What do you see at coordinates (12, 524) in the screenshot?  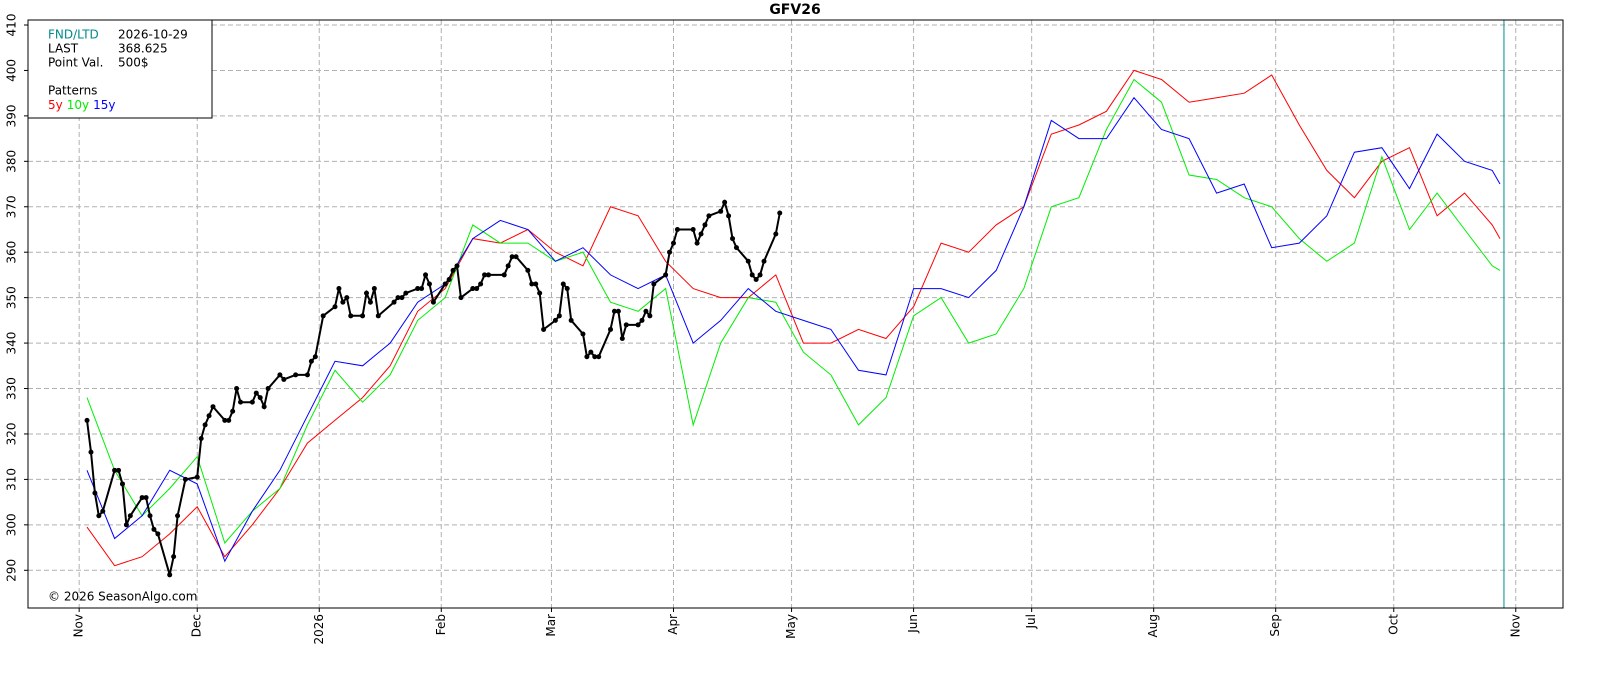 I see `y-tick-label: 300` at bounding box center [12, 524].